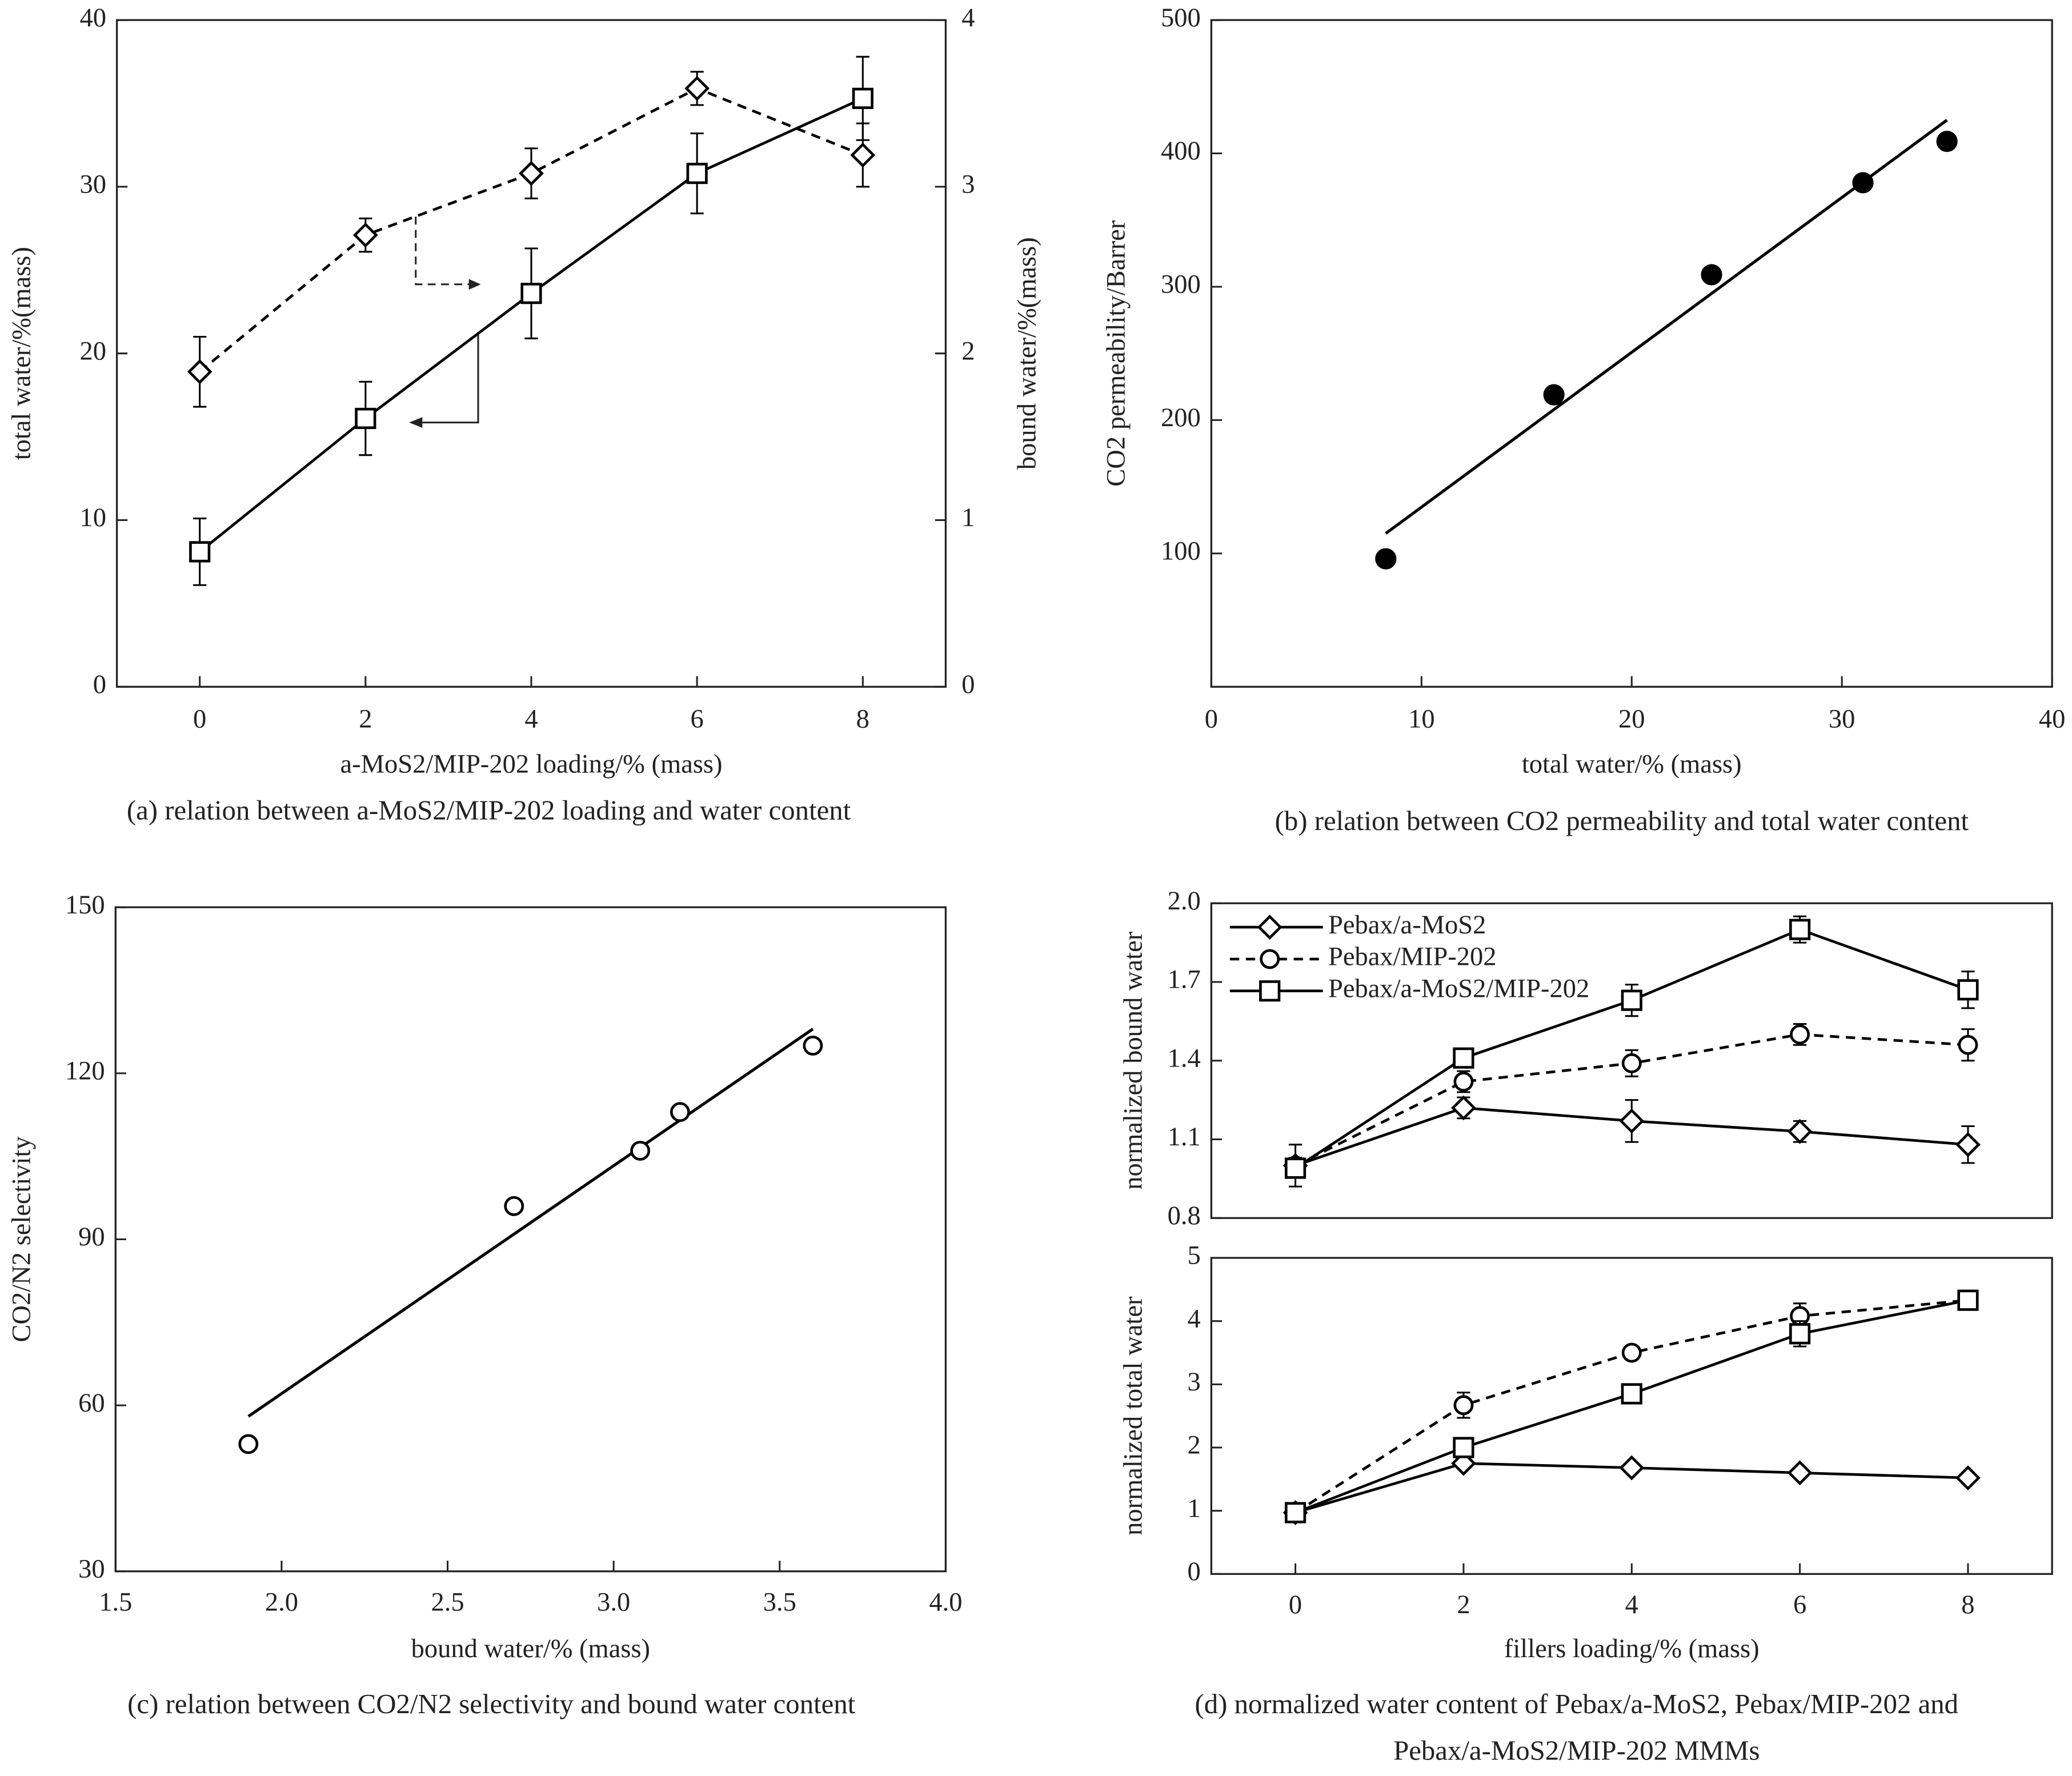  What do you see at coordinates (1133, 1416) in the screenshot?
I see `y-axis-label: normalized total water` at bounding box center [1133, 1416].